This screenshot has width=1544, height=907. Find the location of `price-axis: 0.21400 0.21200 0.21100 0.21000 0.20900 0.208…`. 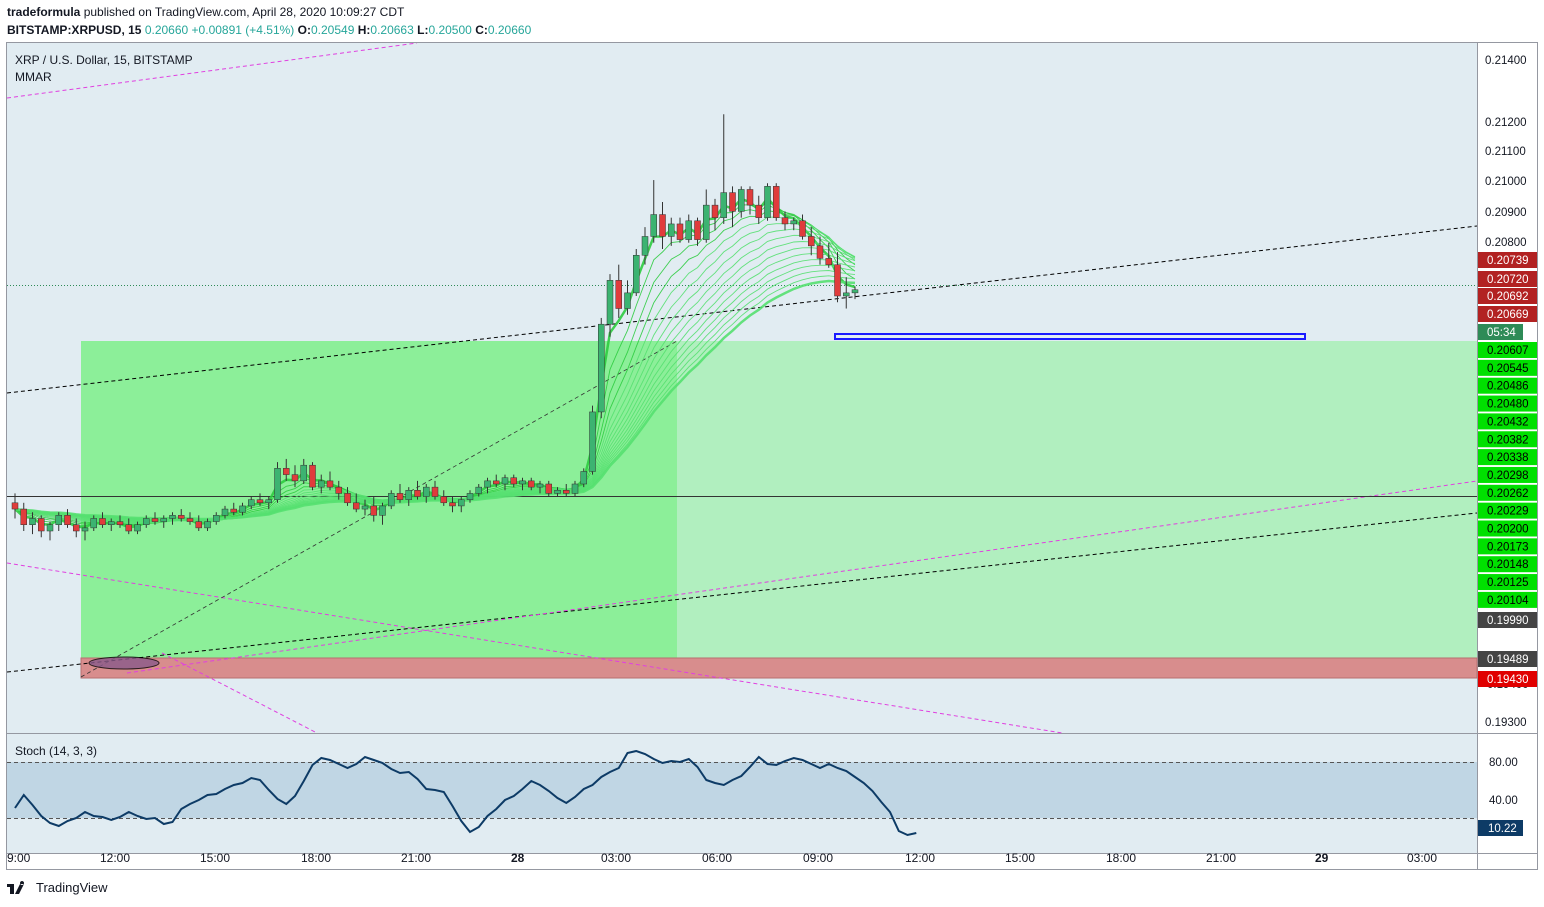

price-axis: 0.21400 0.21200 0.21100 0.21000 0.20900 0.208… is located at coordinates (1507, 392).